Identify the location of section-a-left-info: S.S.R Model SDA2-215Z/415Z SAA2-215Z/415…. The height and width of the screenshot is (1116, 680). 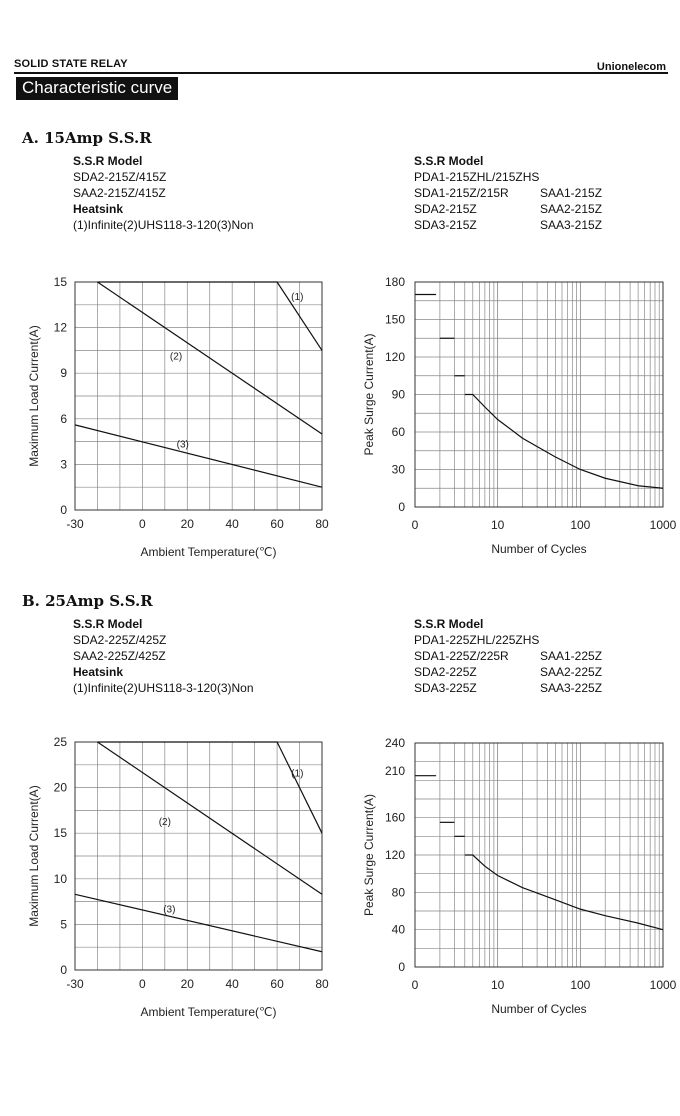
(163, 193).